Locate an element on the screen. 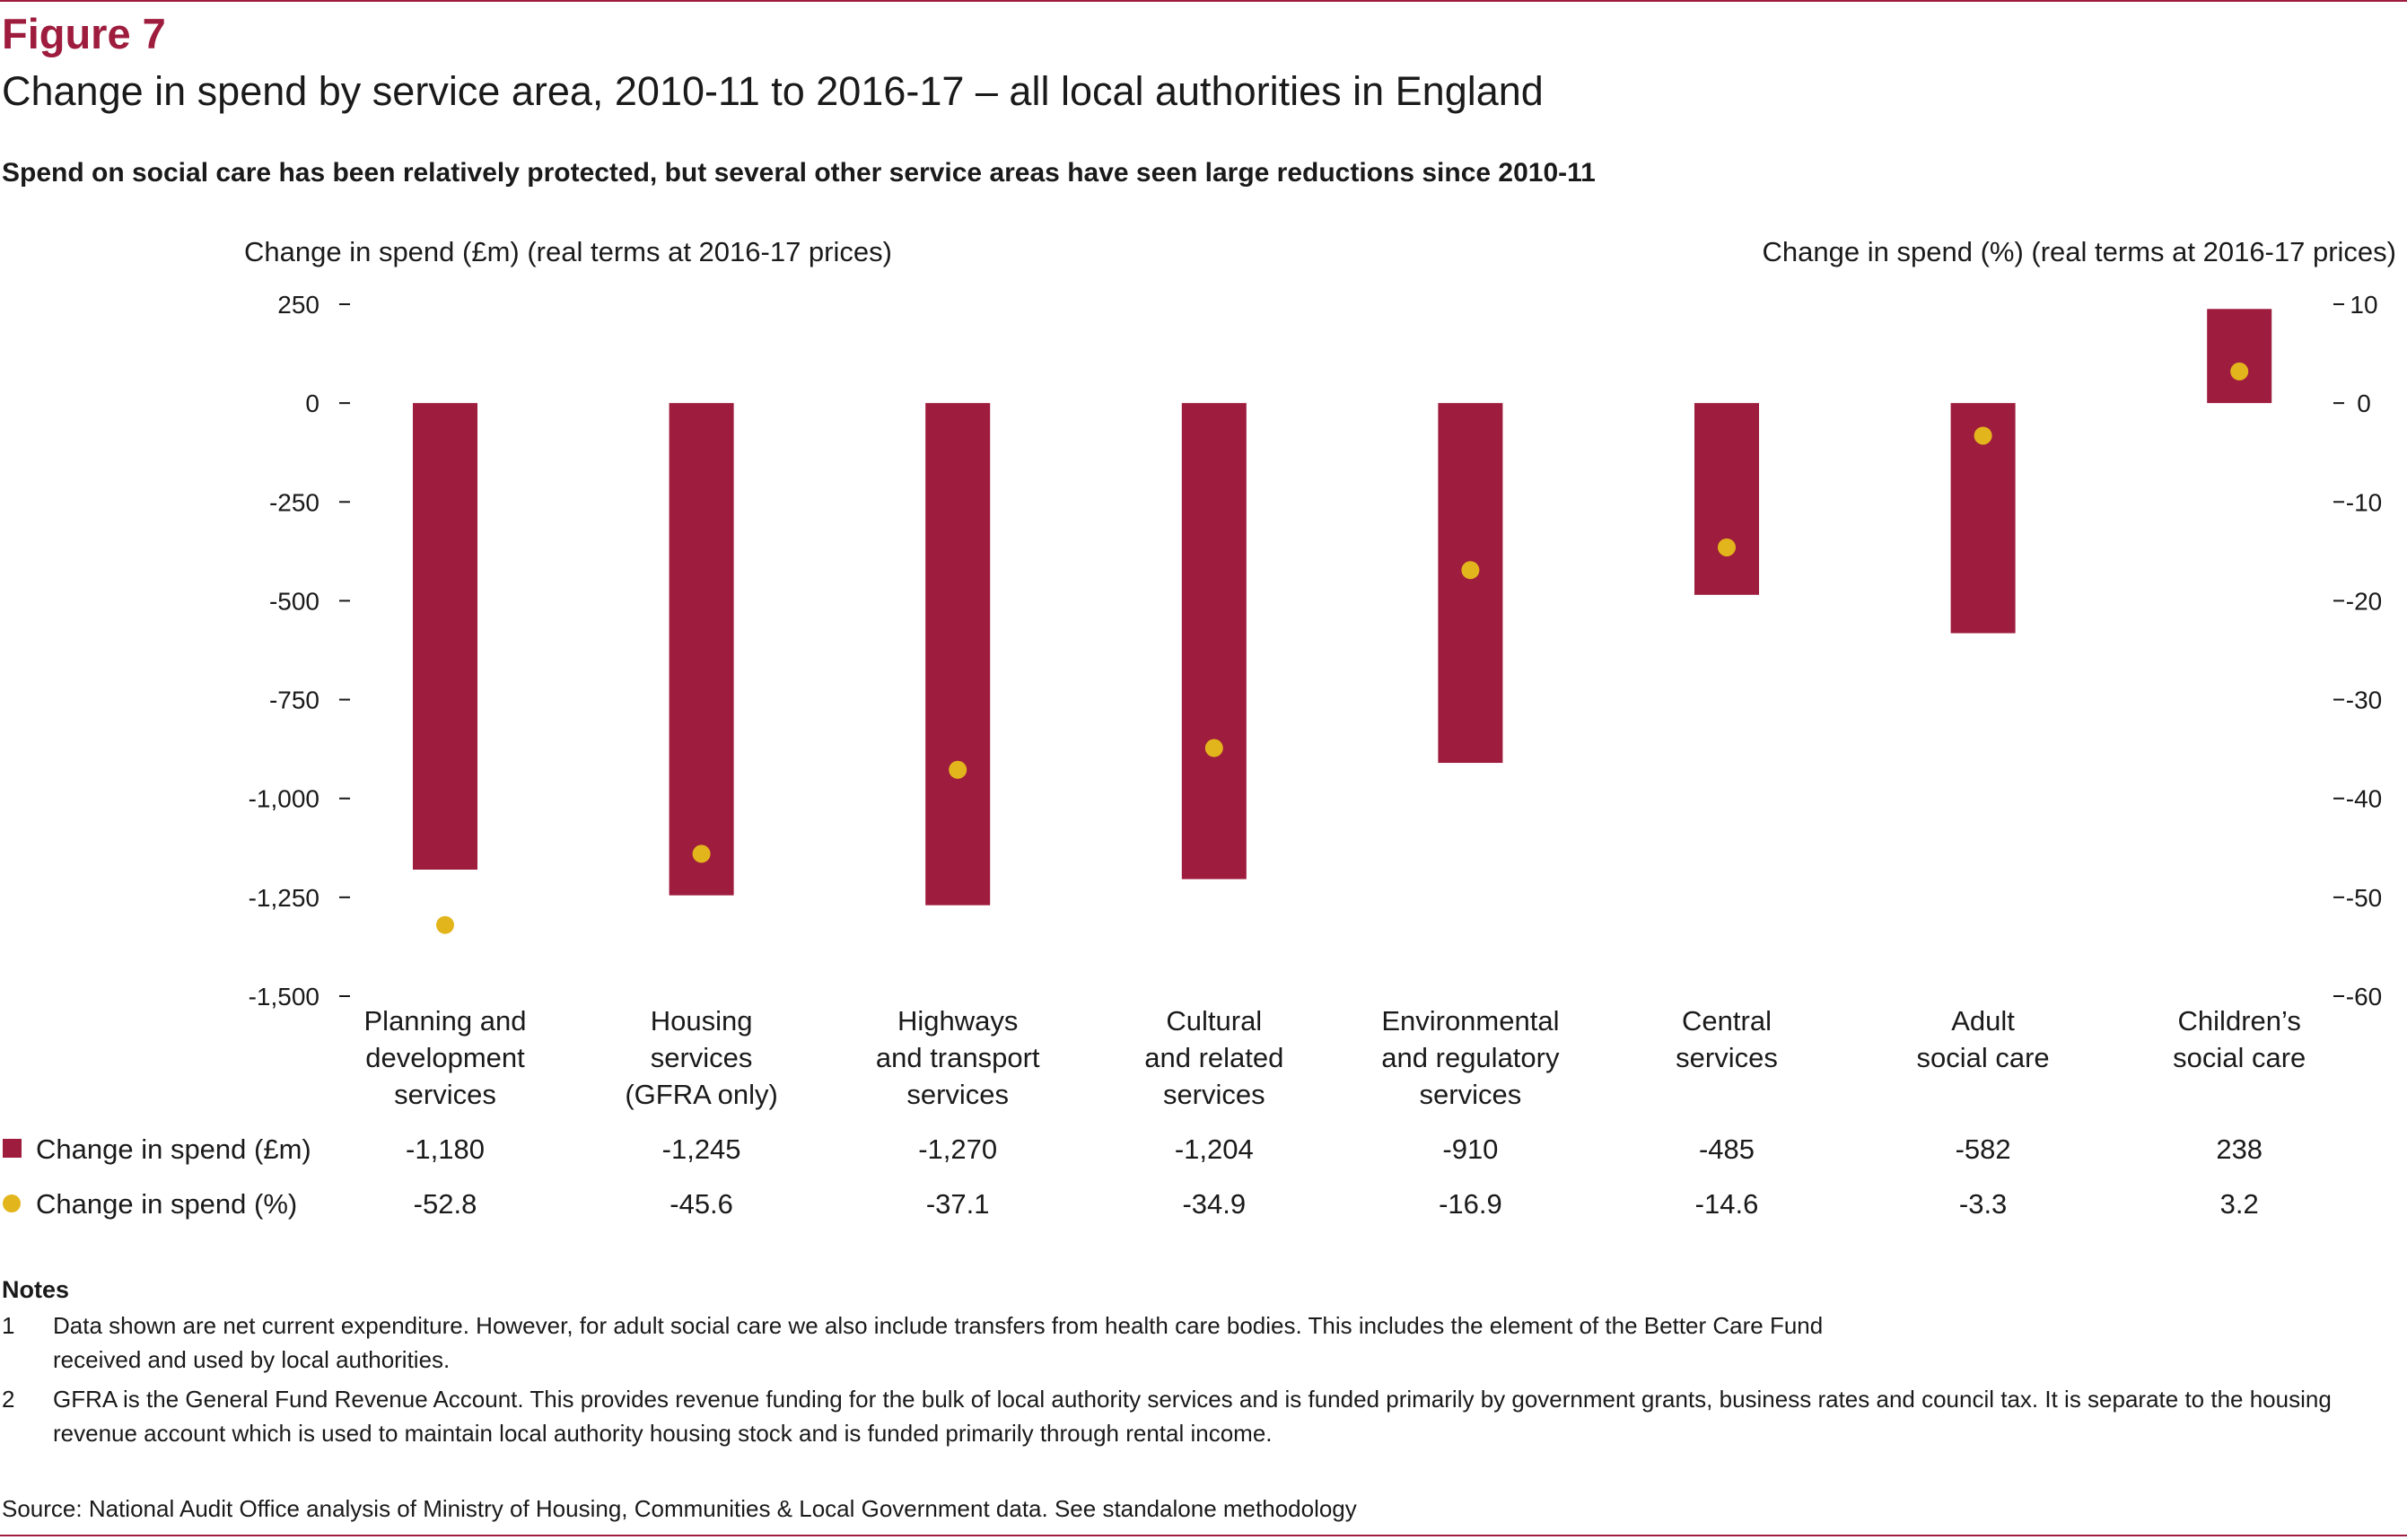 The height and width of the screenshot is (1540, 2407). category-label: Children’s social care is located at coordinates (2239, 1039).